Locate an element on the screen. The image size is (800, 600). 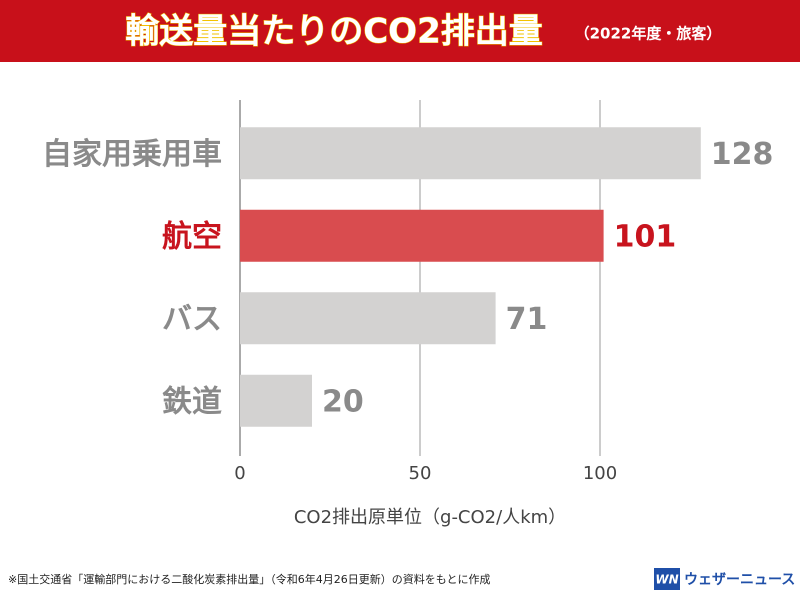
chart-title: 輸送量当たりのCO2排出量 is located at coordinates (334, 32).